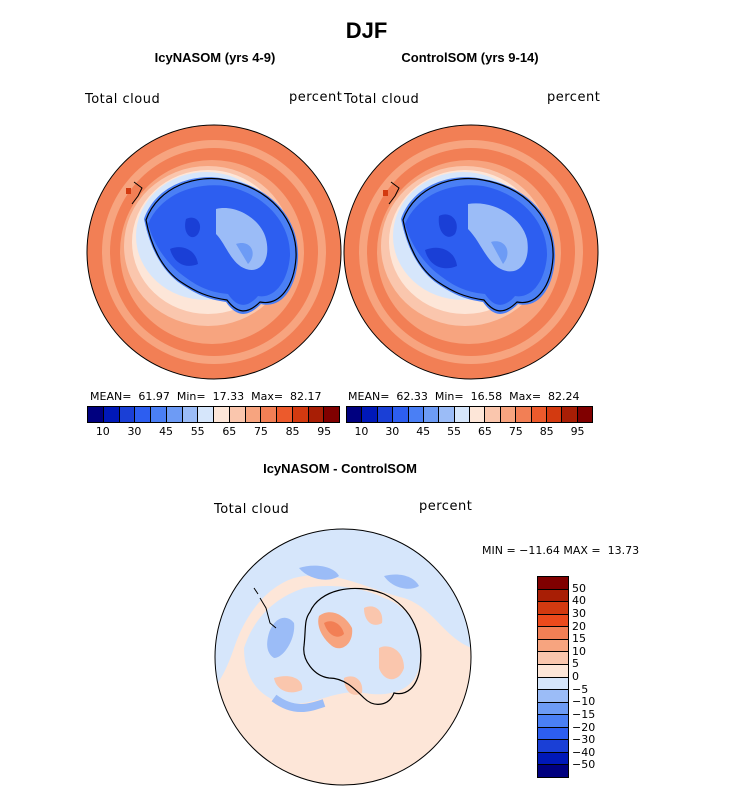 Image resolution: width=733 pixels, height=788 pixels. Describe the element at coordinates (584, 727) in the screenshot. I see `colorbar-tick-label: −20` at that location.